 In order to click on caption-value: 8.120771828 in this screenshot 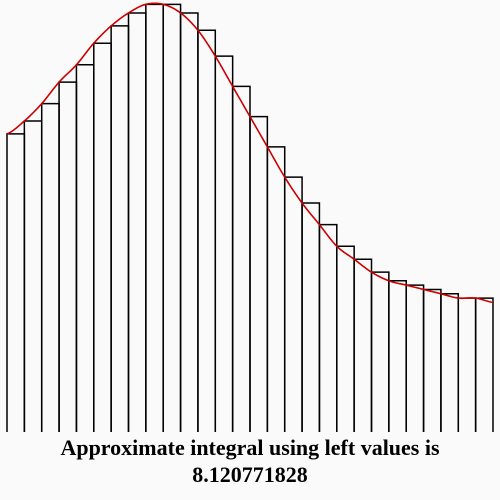, I will do `click(250, 474)`.